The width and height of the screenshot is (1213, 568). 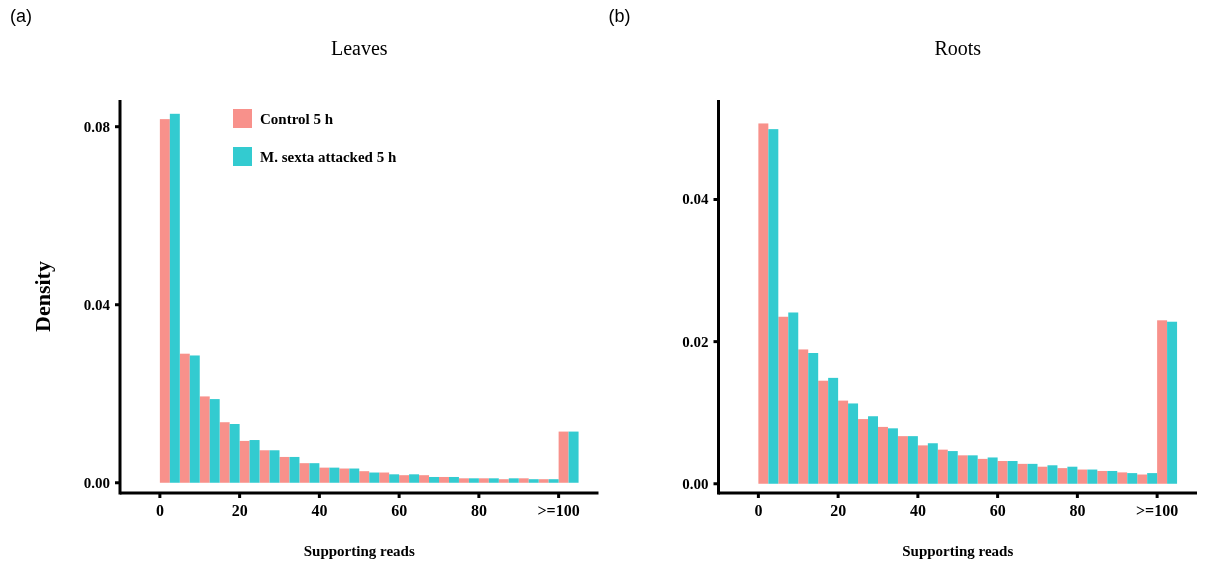 I want to click on text: (b), so click(x=619, y=16).